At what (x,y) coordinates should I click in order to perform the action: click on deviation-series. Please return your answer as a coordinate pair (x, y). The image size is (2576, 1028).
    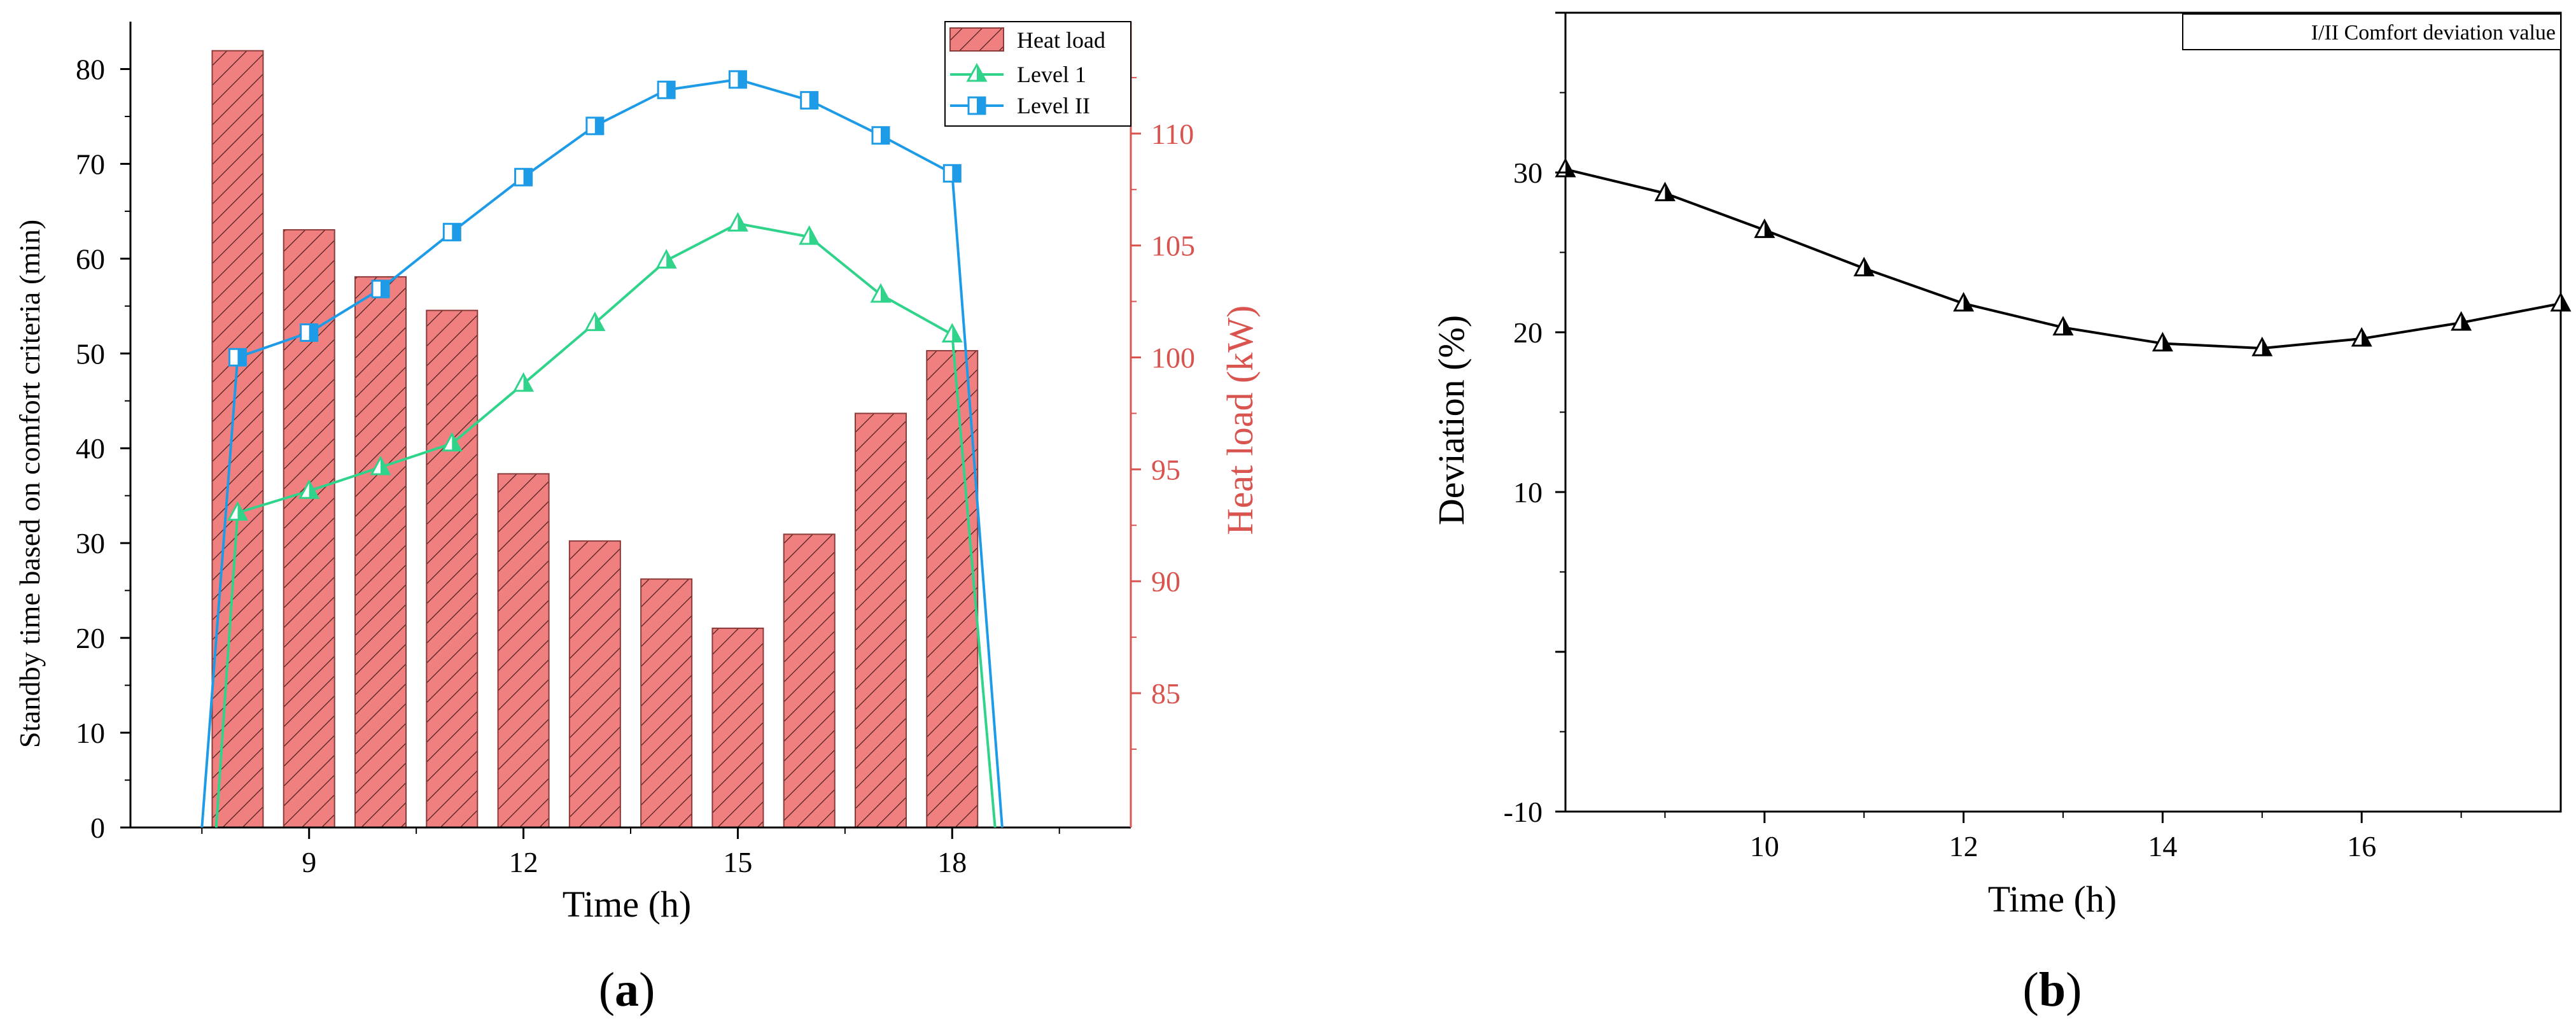
    Looking at the image, I should click on (2063, 256).